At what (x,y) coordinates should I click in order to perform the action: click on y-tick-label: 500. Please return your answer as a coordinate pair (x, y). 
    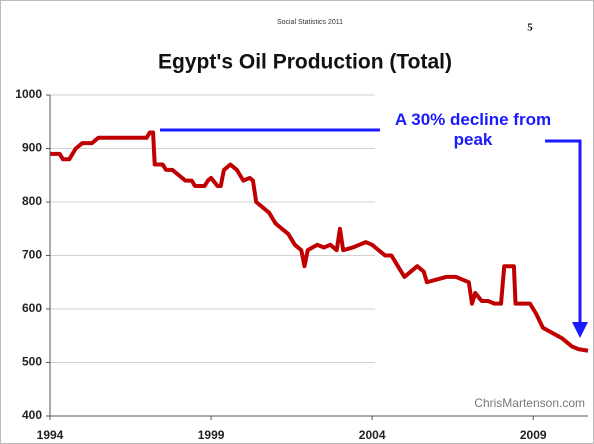
    Looking at the image, I should click on (32, 362).